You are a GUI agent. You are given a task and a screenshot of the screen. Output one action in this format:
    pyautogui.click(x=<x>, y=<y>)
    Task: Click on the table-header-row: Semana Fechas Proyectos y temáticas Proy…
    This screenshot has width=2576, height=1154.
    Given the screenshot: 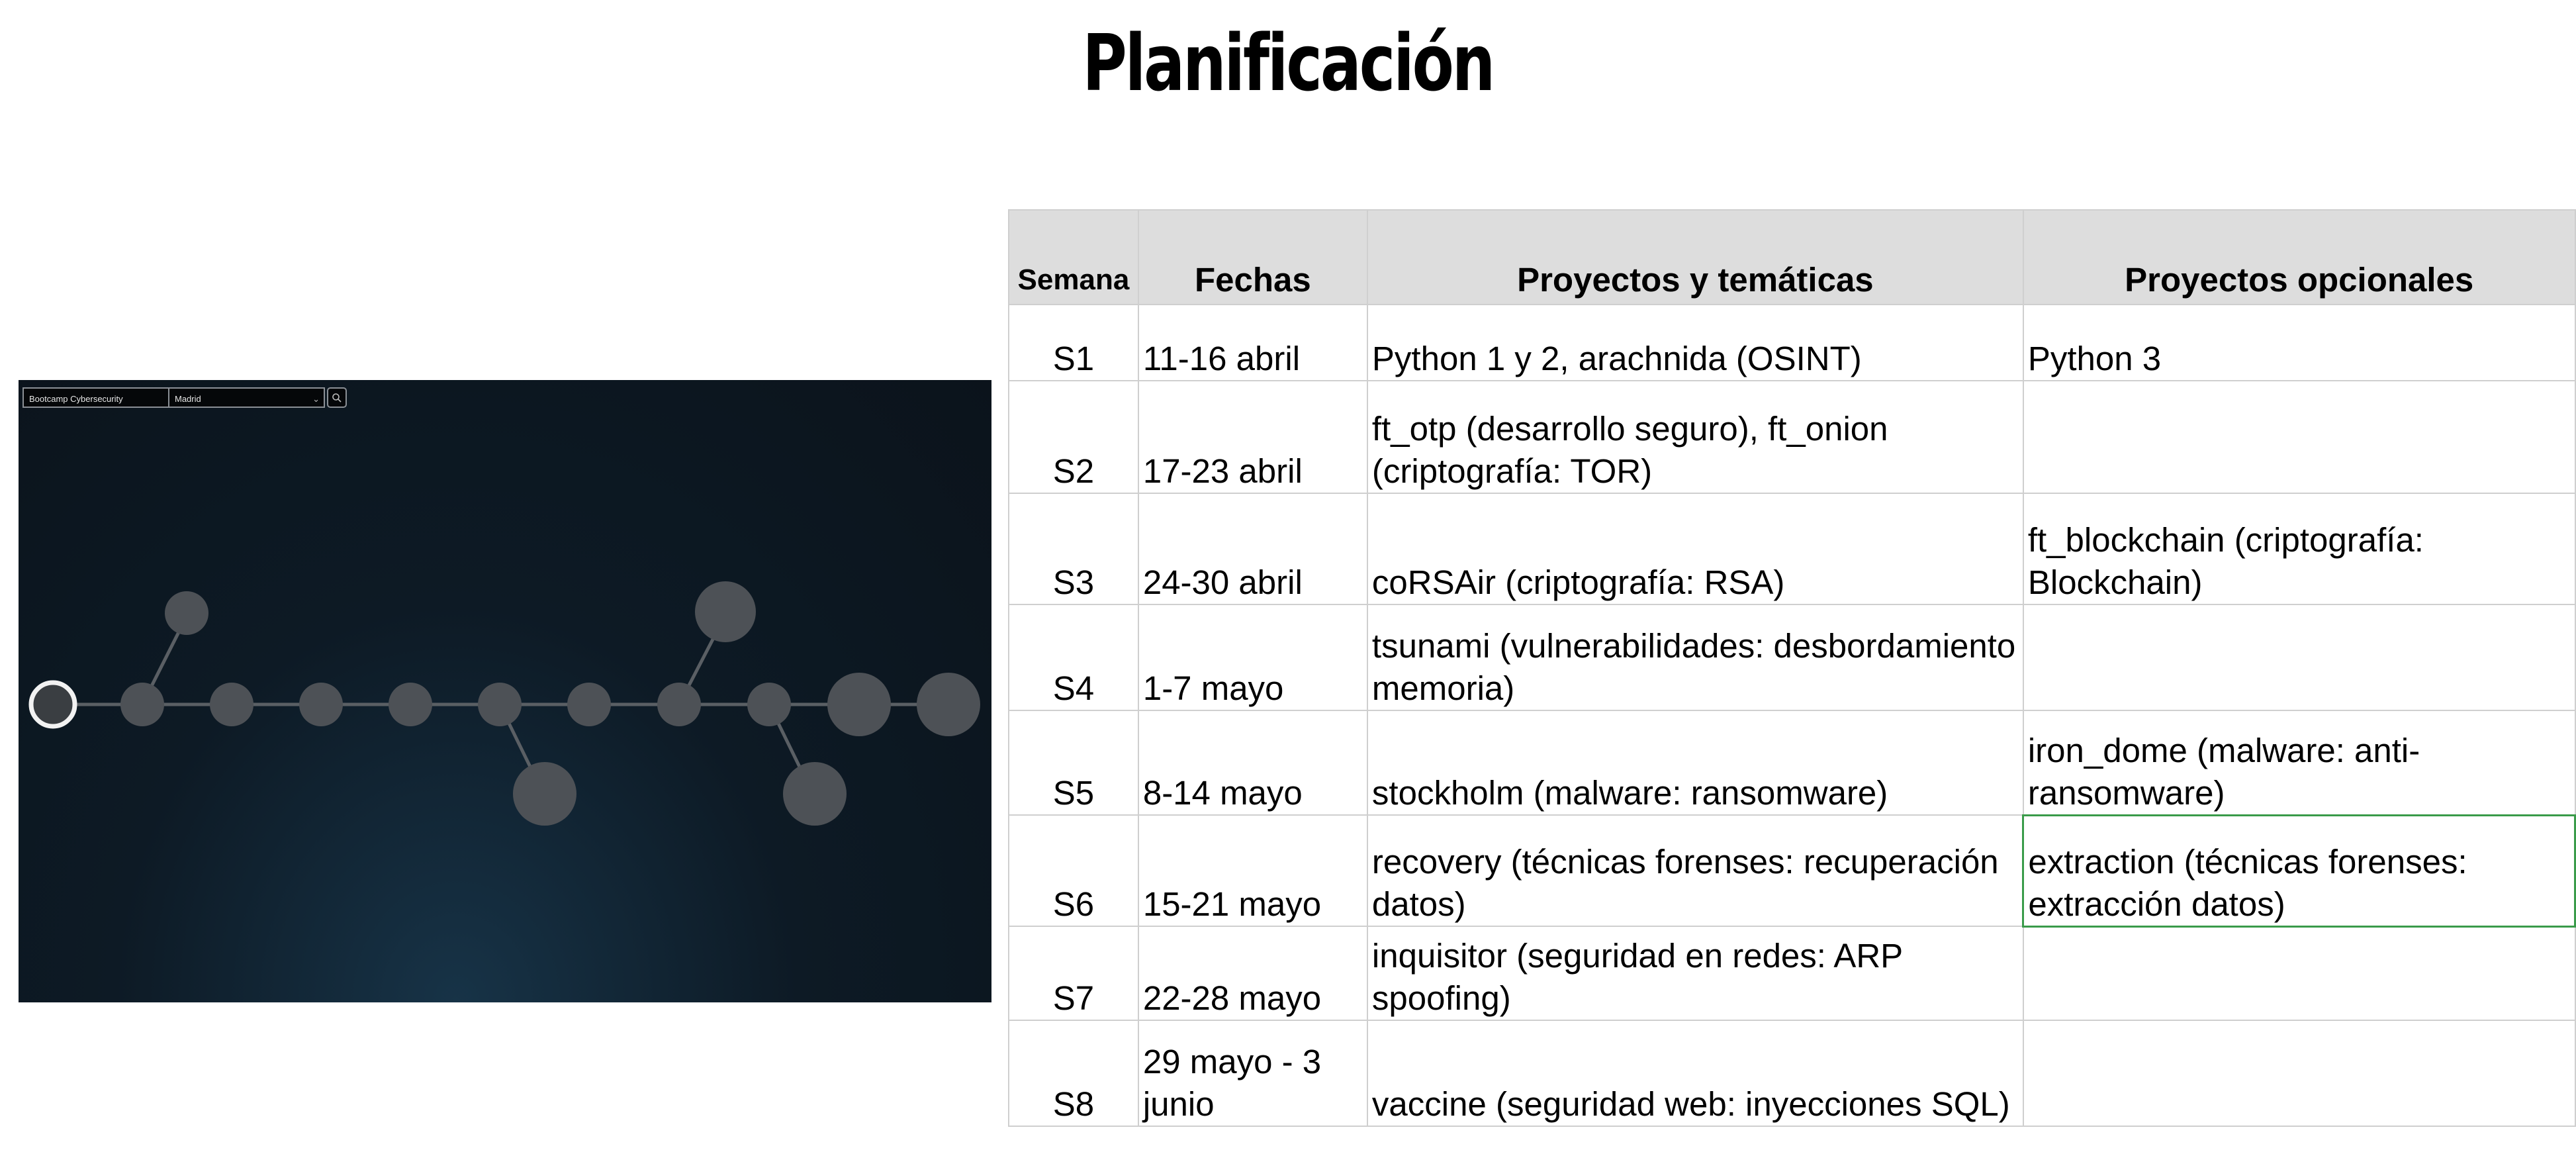 What is the action you would take?
    pyautogui.click(x=1792, y=257)
    